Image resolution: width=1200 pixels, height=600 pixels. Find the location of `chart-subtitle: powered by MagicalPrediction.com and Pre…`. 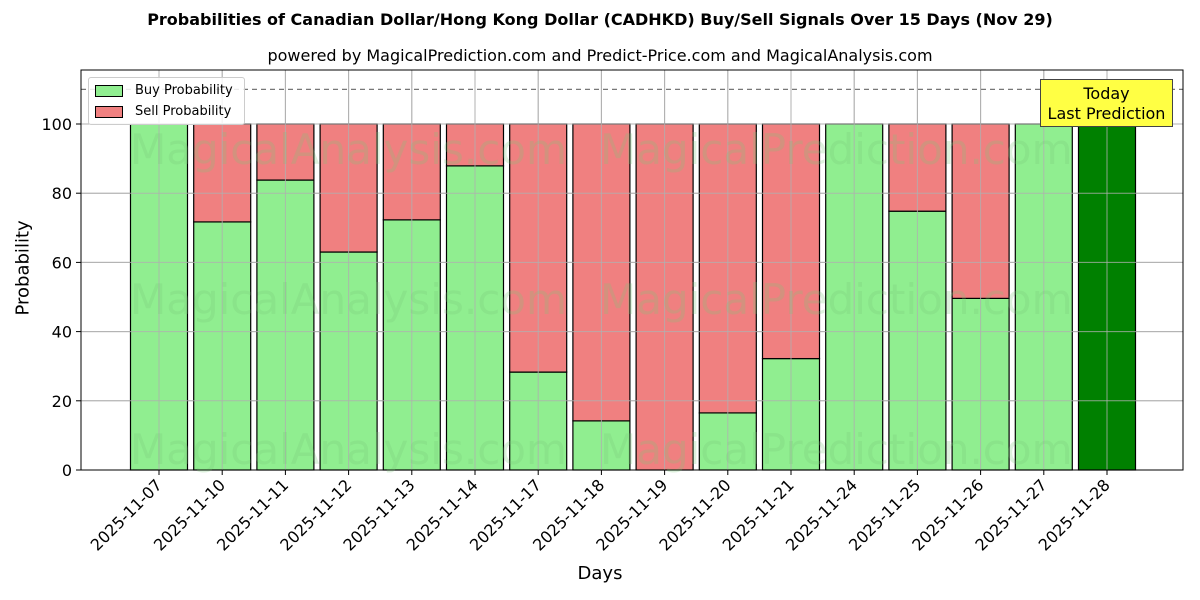

chart-subtitle: powered by MagicalPrediction.com and Pre… is located at coordinates (600, 55).